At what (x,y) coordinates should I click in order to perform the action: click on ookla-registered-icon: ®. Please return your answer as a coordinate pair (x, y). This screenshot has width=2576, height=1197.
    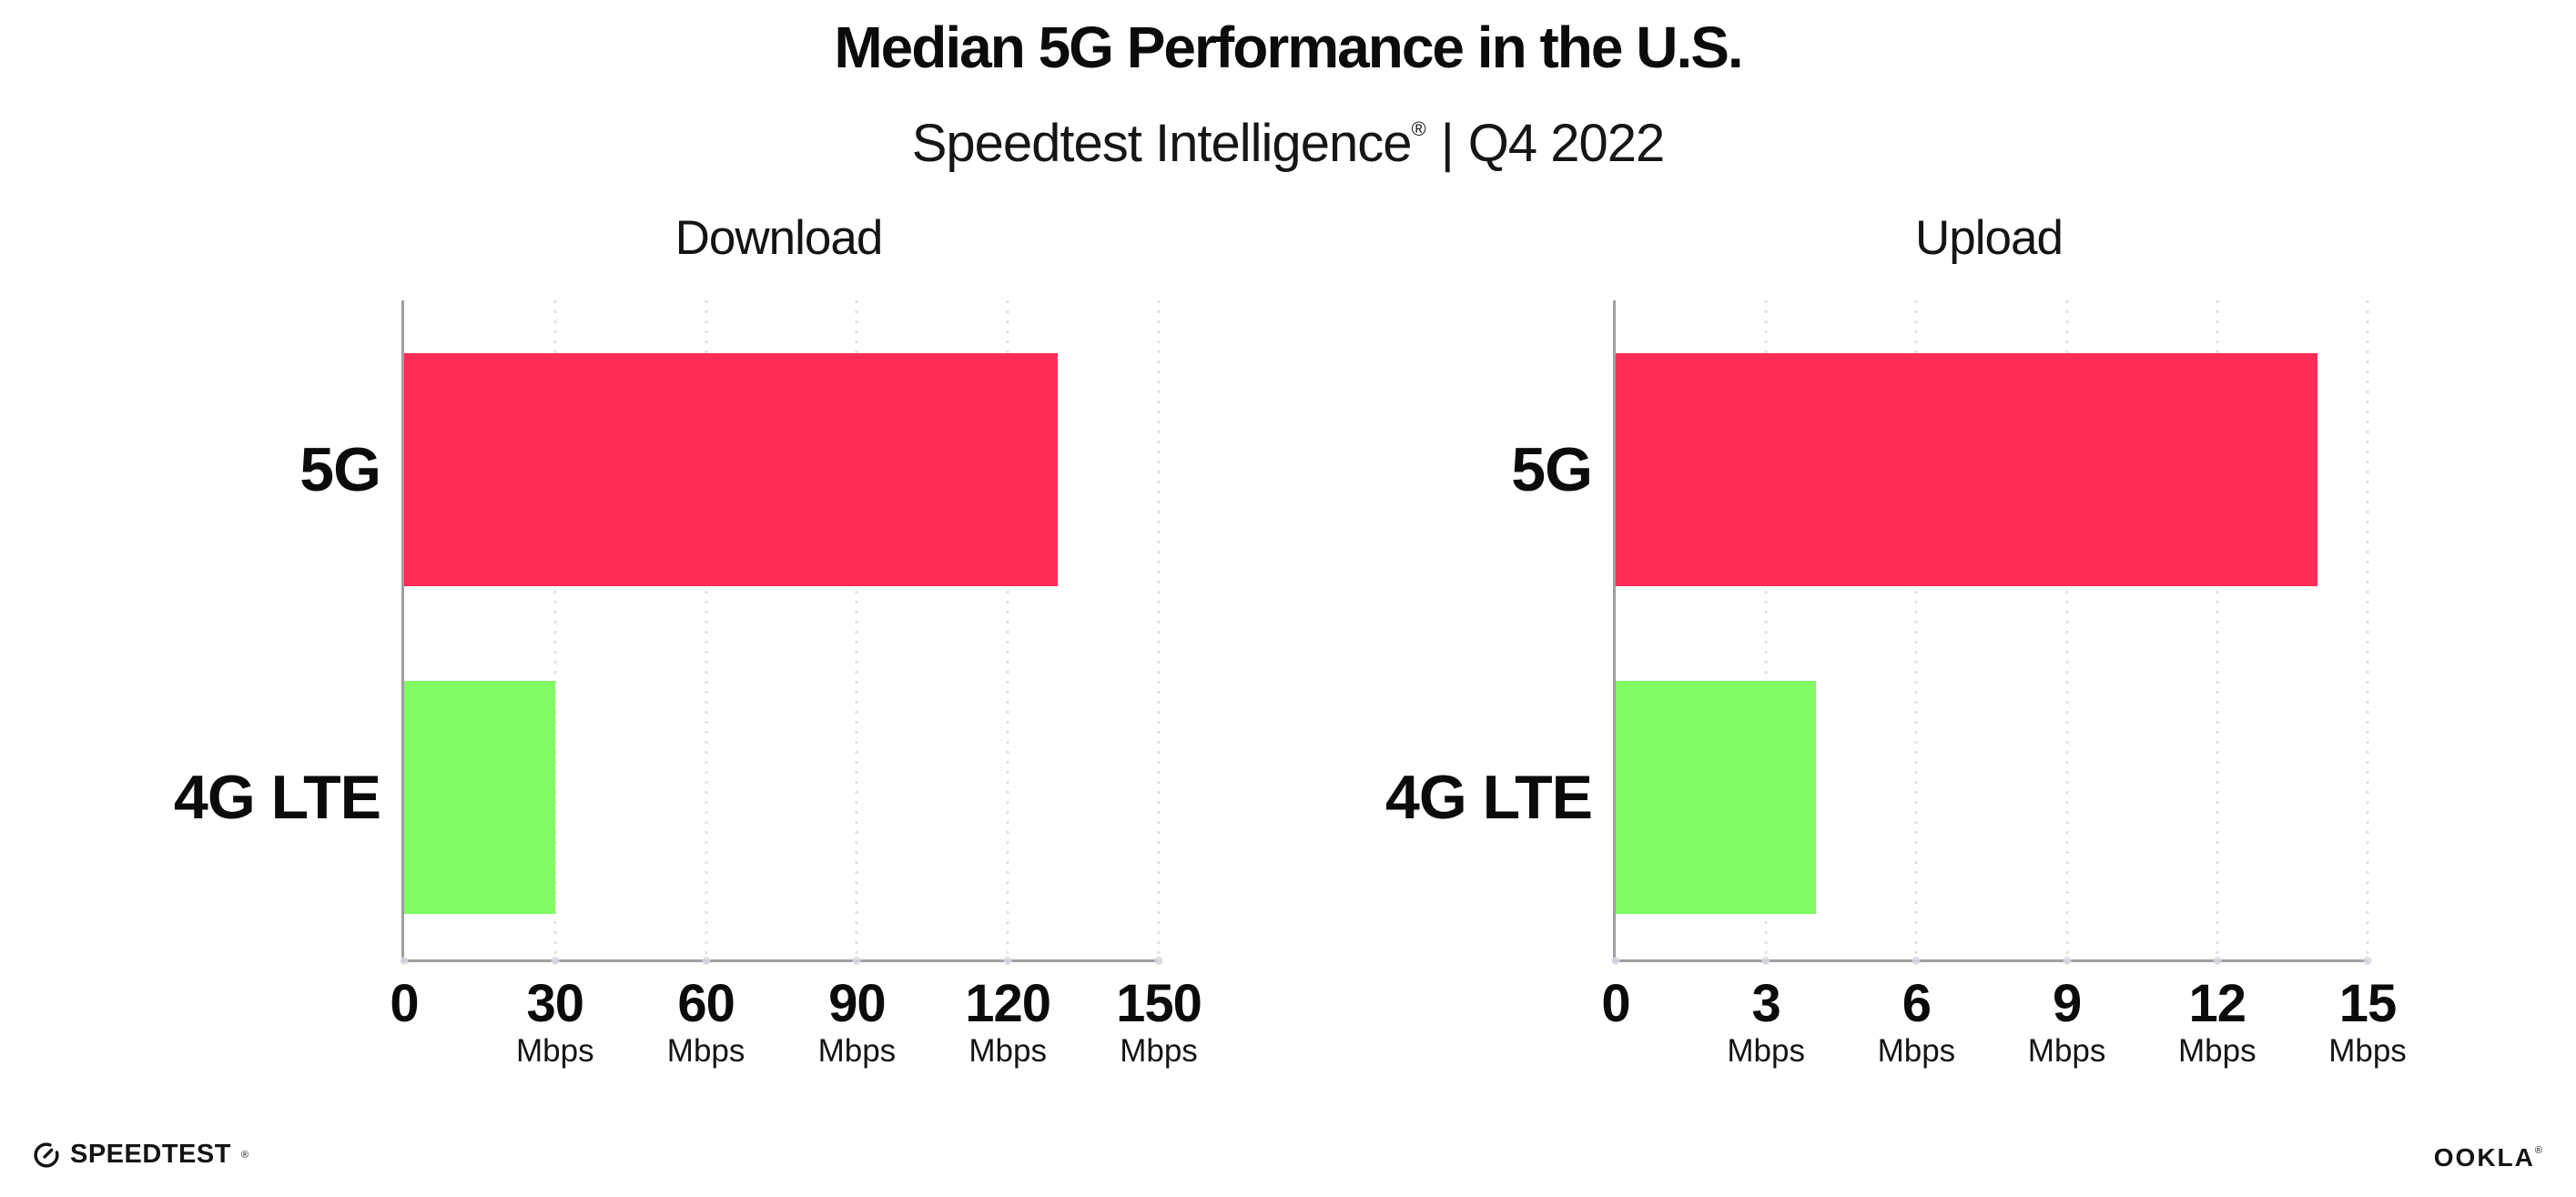
    Looking at the image, I should click on (2538, 1150).